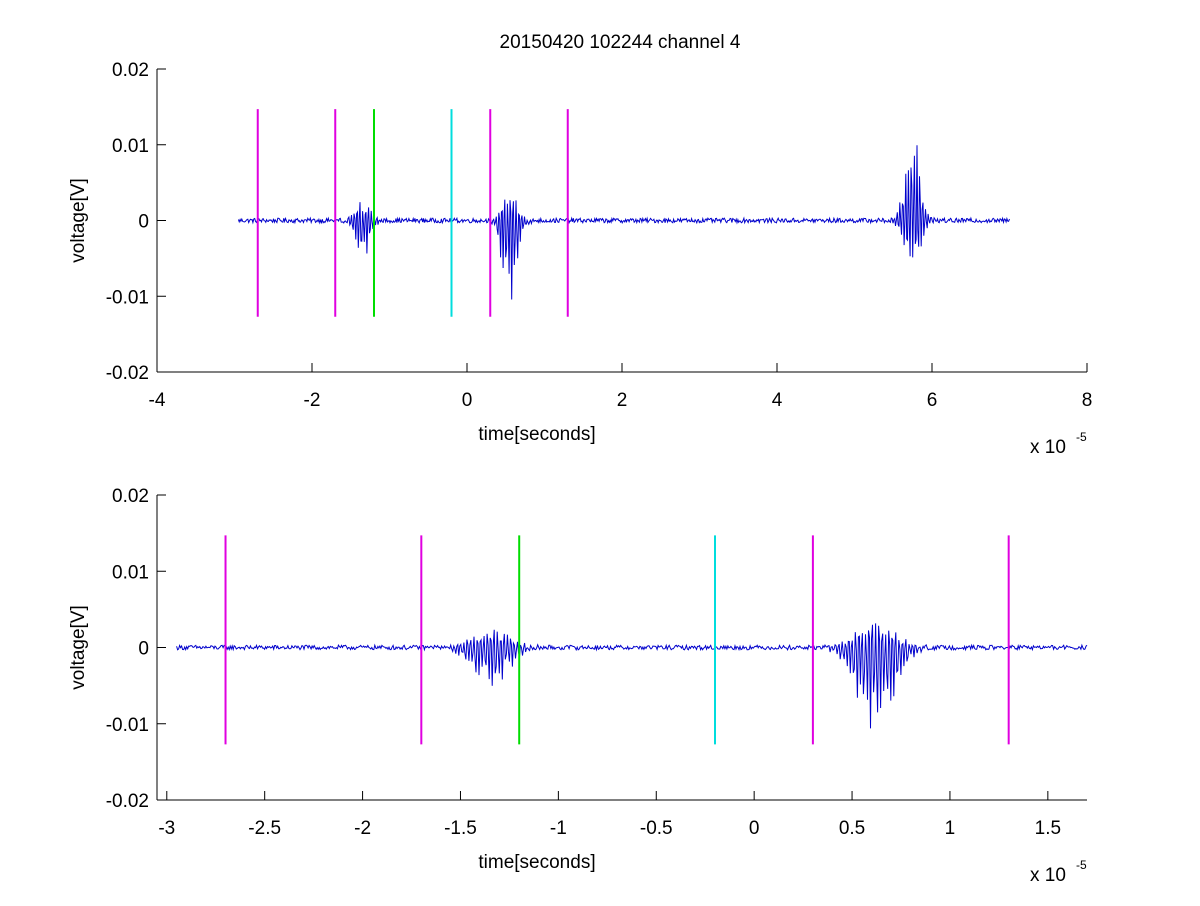 This screenshot has height=906, width=1200. What do you see at coordinates (656, 828) in the screenshot?
I see `x-tick-label: -0.5` at bounding box center [656, 828].